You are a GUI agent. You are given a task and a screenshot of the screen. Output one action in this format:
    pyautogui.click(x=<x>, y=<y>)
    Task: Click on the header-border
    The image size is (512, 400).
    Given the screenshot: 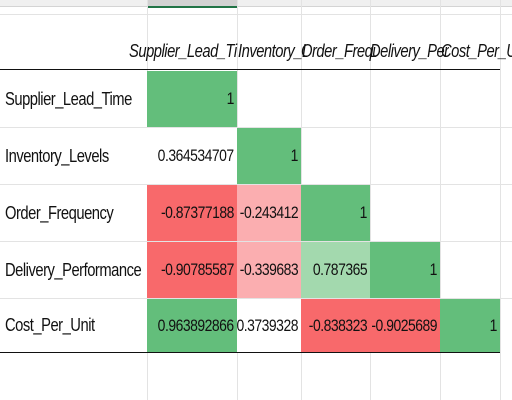 What is the action you would take?
    pyautogui.click(x=250, y=69)
    